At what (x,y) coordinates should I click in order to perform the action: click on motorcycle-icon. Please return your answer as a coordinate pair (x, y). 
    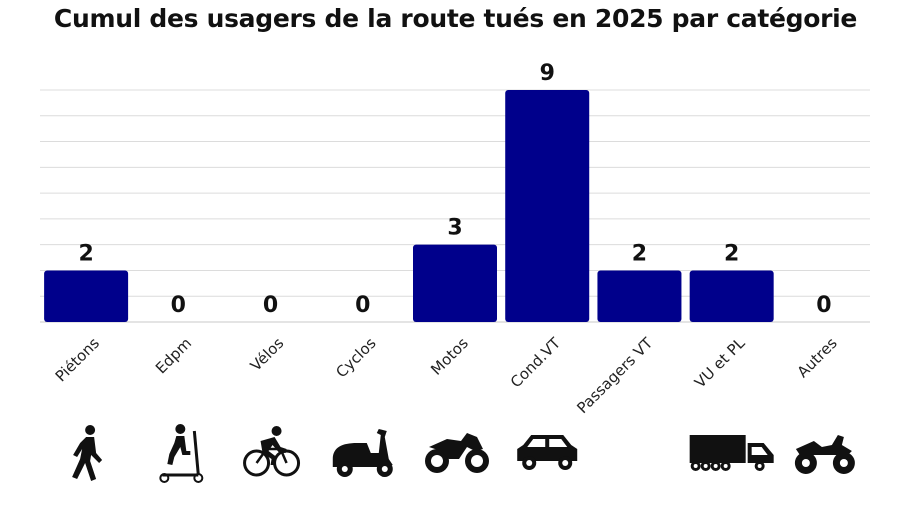
    Looking at the image, I should click on (457, 453).